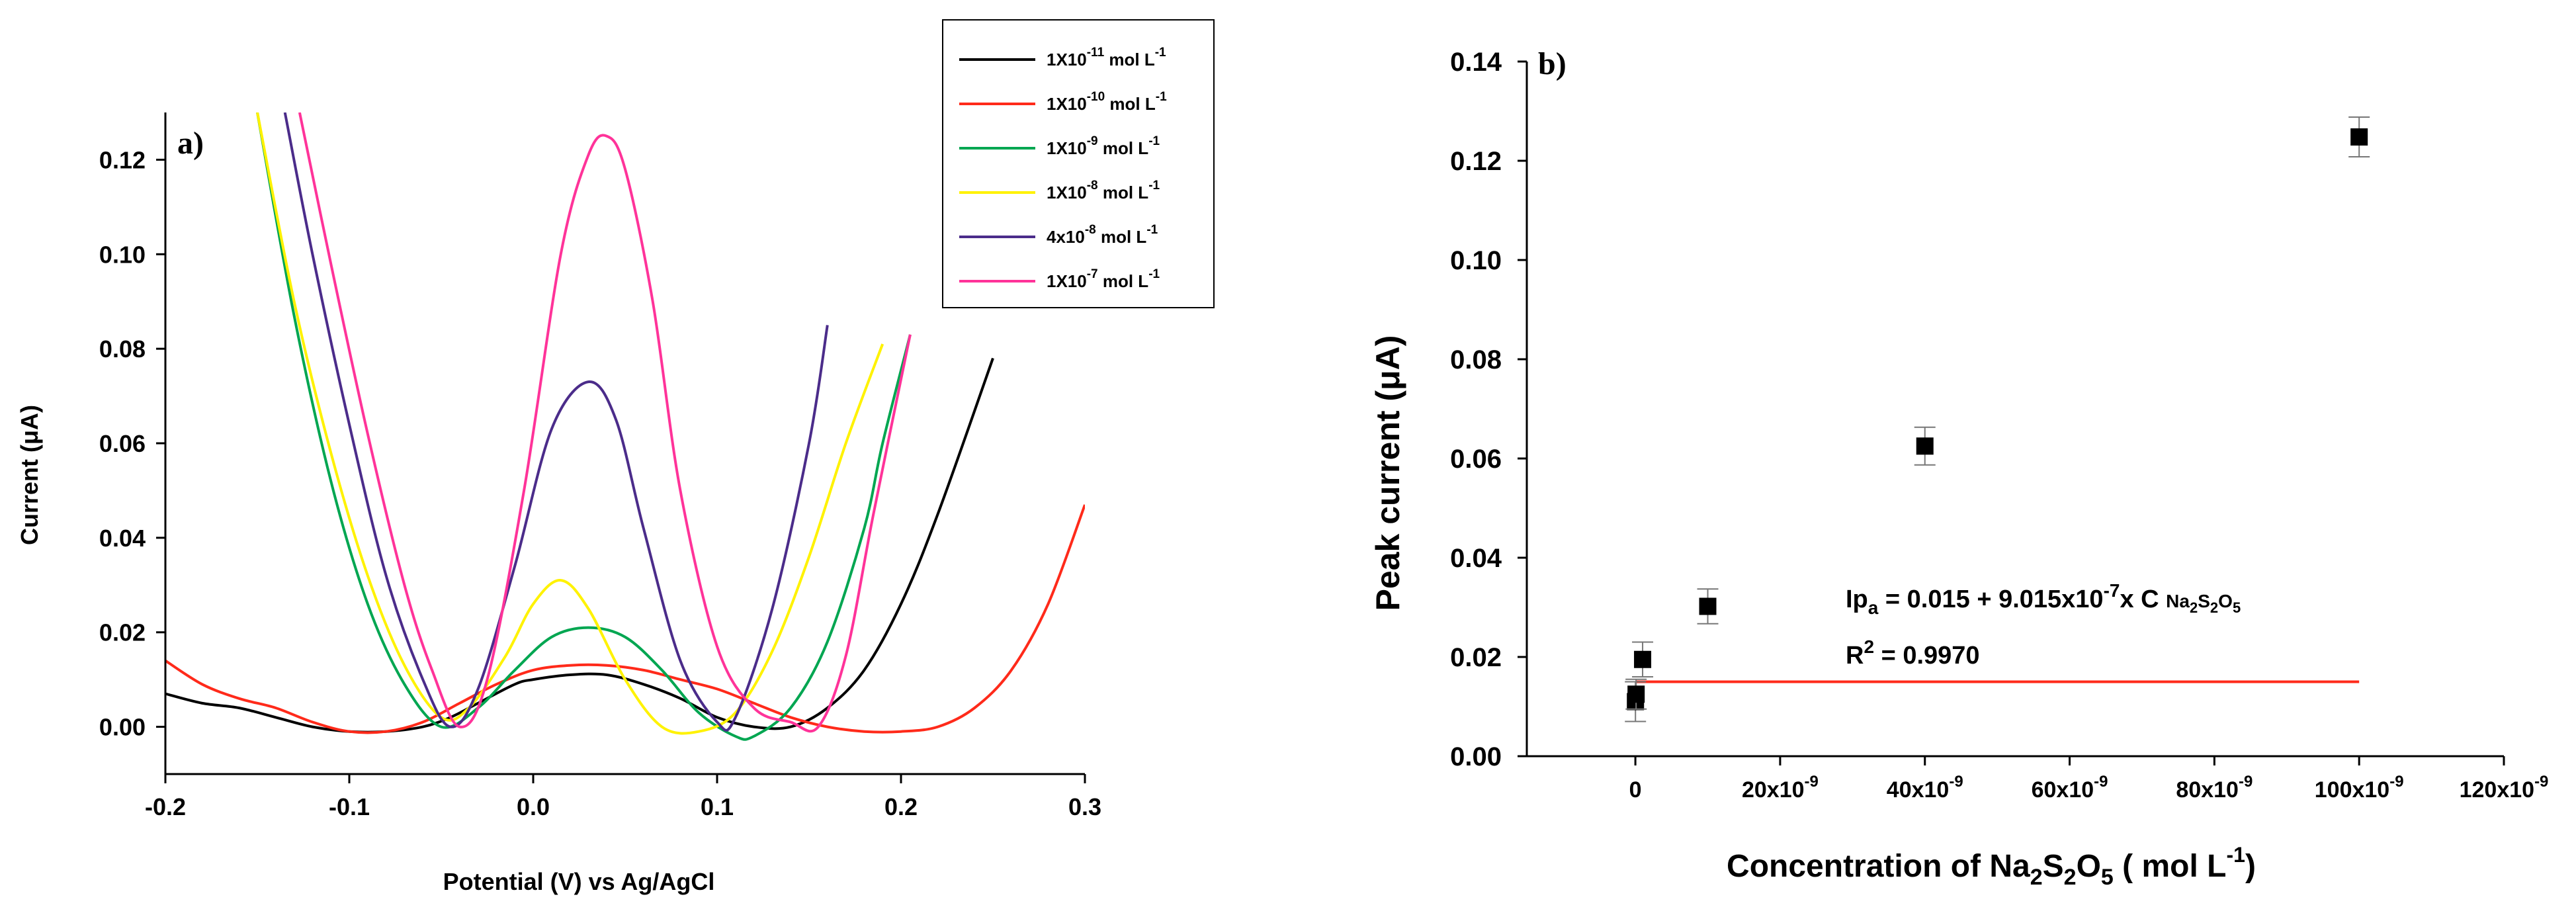 This screenshot has width=2576, height=913. I want to click on legend-entry: 1X10-10 mol L-1, so click(1107, 102).